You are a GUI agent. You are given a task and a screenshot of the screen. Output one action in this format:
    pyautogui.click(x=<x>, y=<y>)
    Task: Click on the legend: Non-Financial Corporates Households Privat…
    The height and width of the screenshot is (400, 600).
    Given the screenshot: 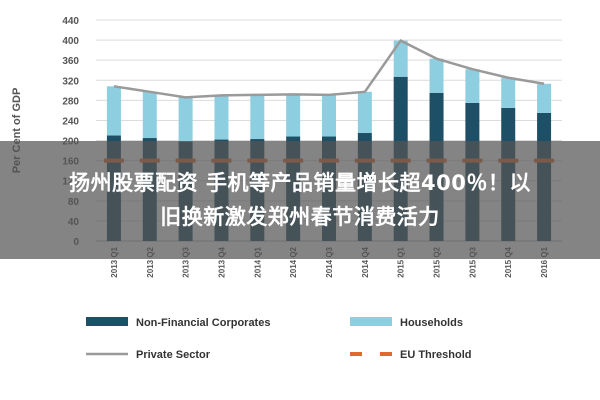 What is the action you would take?
    pyautogui.click(x=279, y=339)
    